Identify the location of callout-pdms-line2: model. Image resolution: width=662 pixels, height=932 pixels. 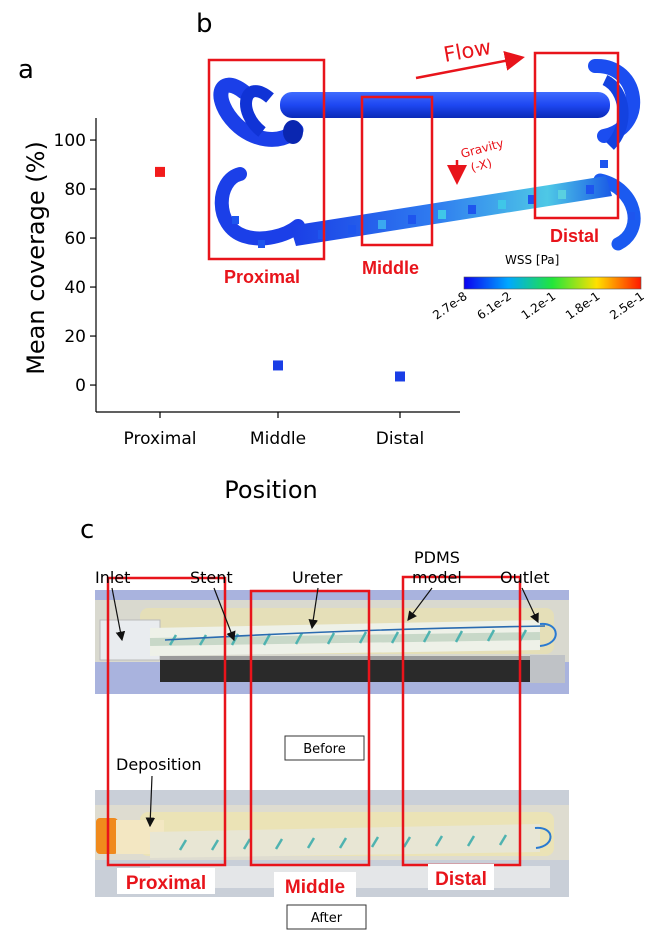
(437, 577).